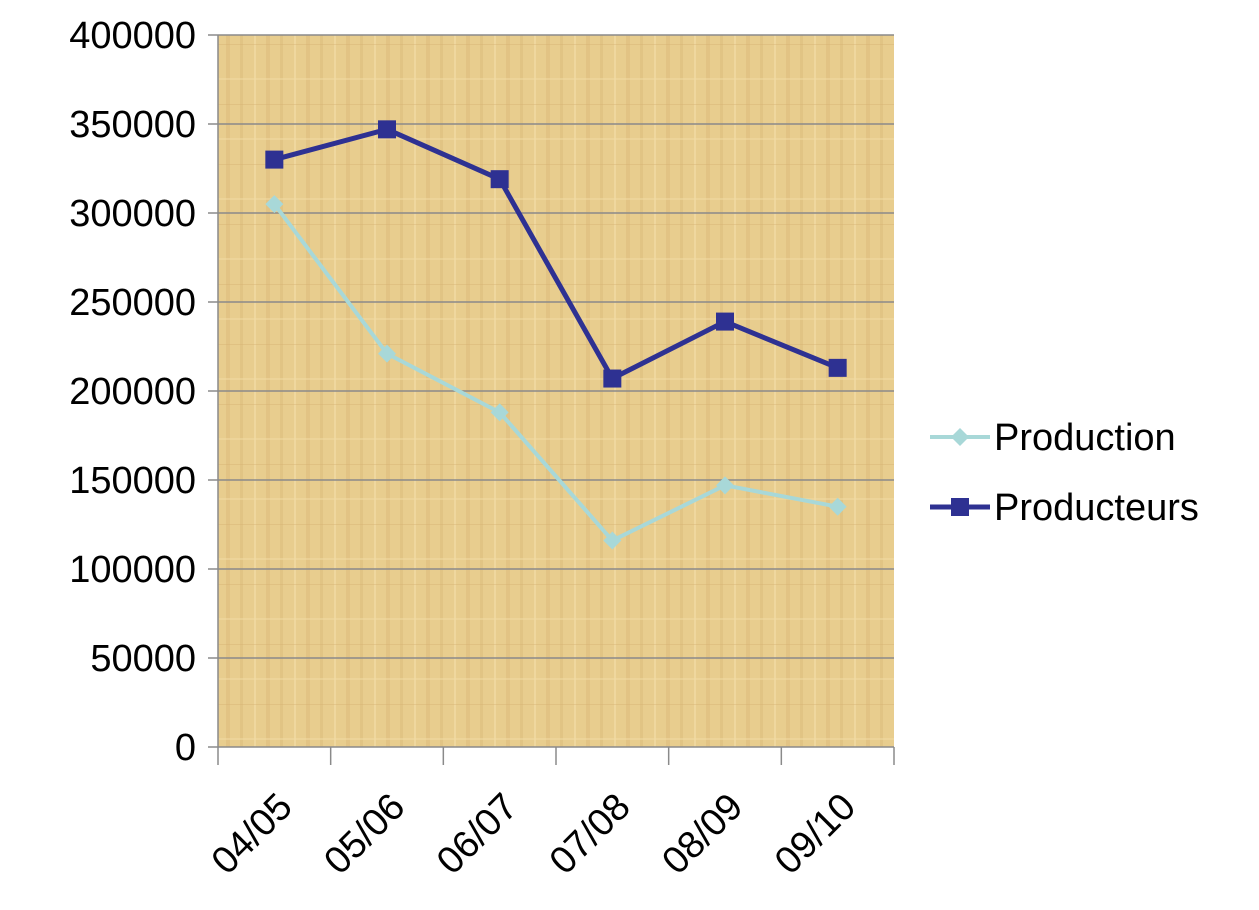  Describe the element at coordinates (702, 834) in the screenshot. I see `x-tick-label: 08/09` at that location.